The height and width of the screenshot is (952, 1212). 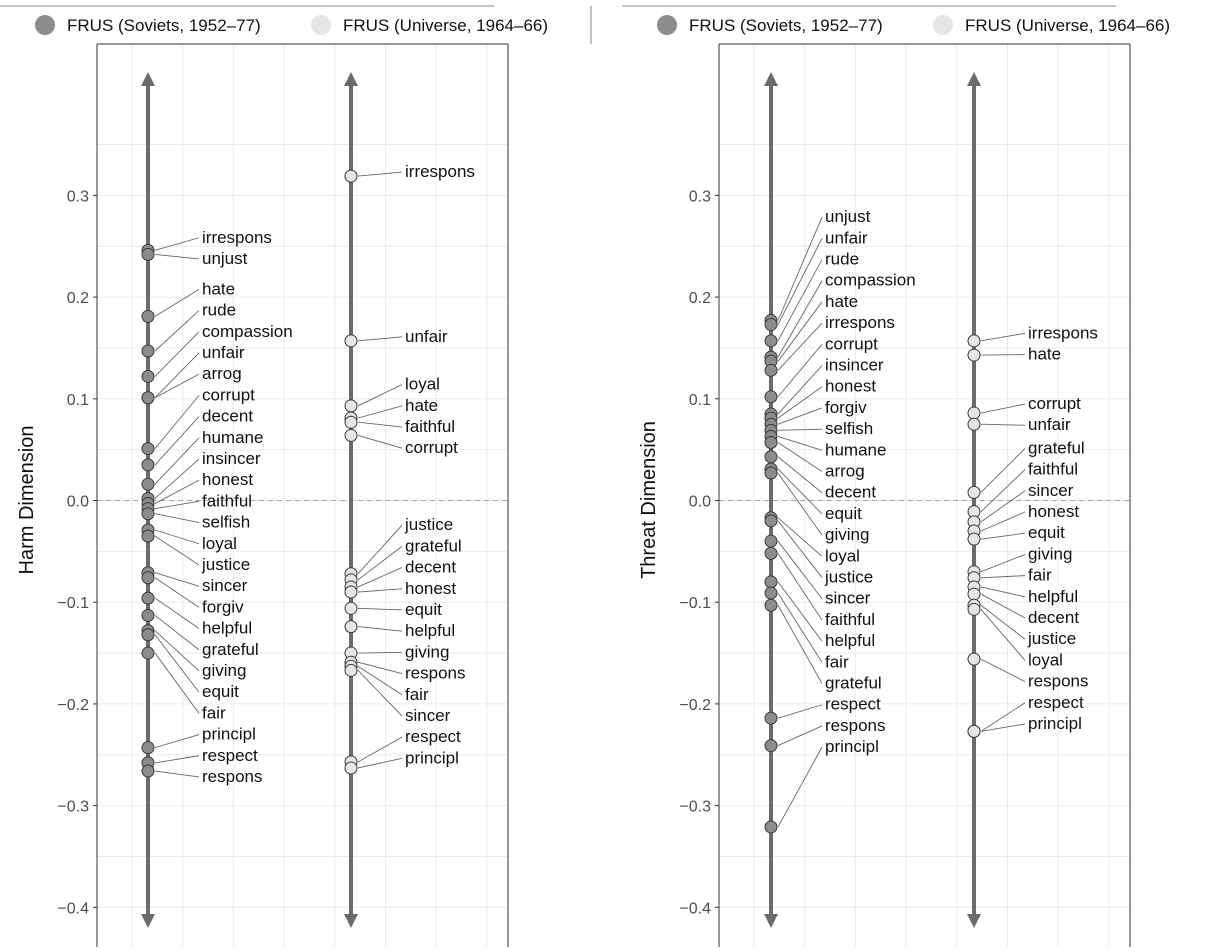 What do you see at coordinates (850, 386) in the screenshot?
I see `point-label: honest` at bounding box center [850, 386].